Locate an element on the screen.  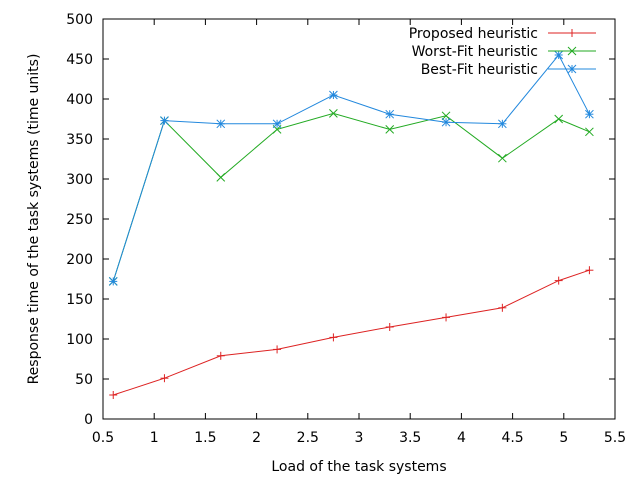
legend-label-worst-fit-heuristic: Worst-Fit heuristic is located at coordinates (475, 52).